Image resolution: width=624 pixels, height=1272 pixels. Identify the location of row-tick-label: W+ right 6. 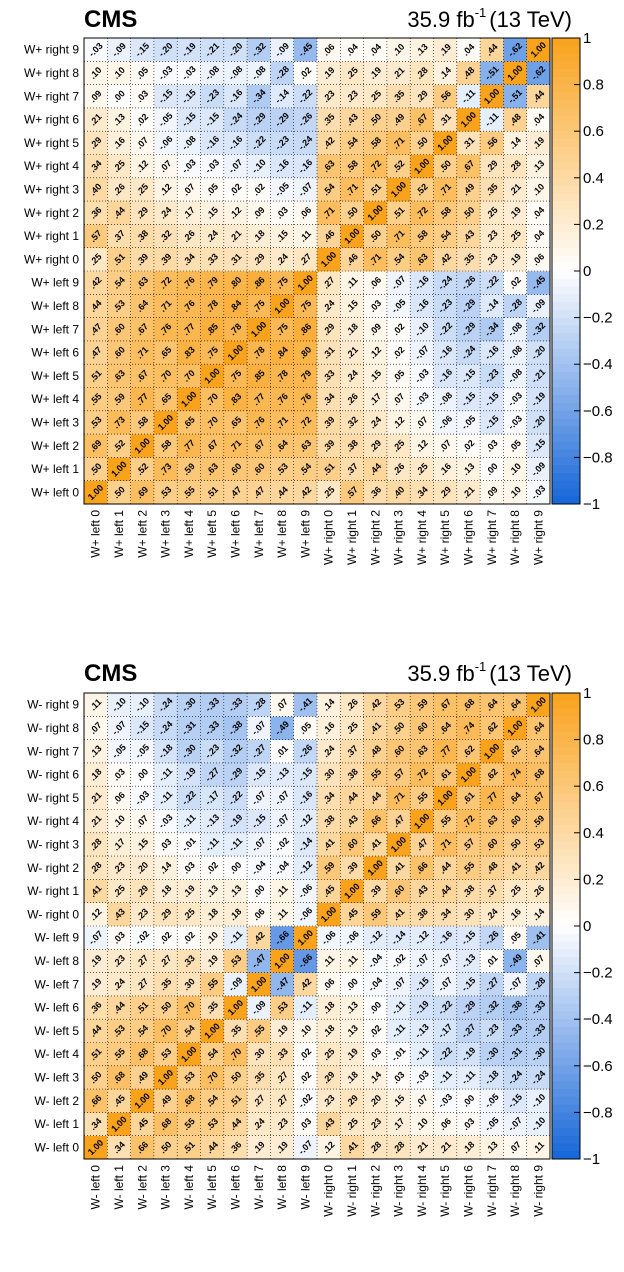
(51, 120).